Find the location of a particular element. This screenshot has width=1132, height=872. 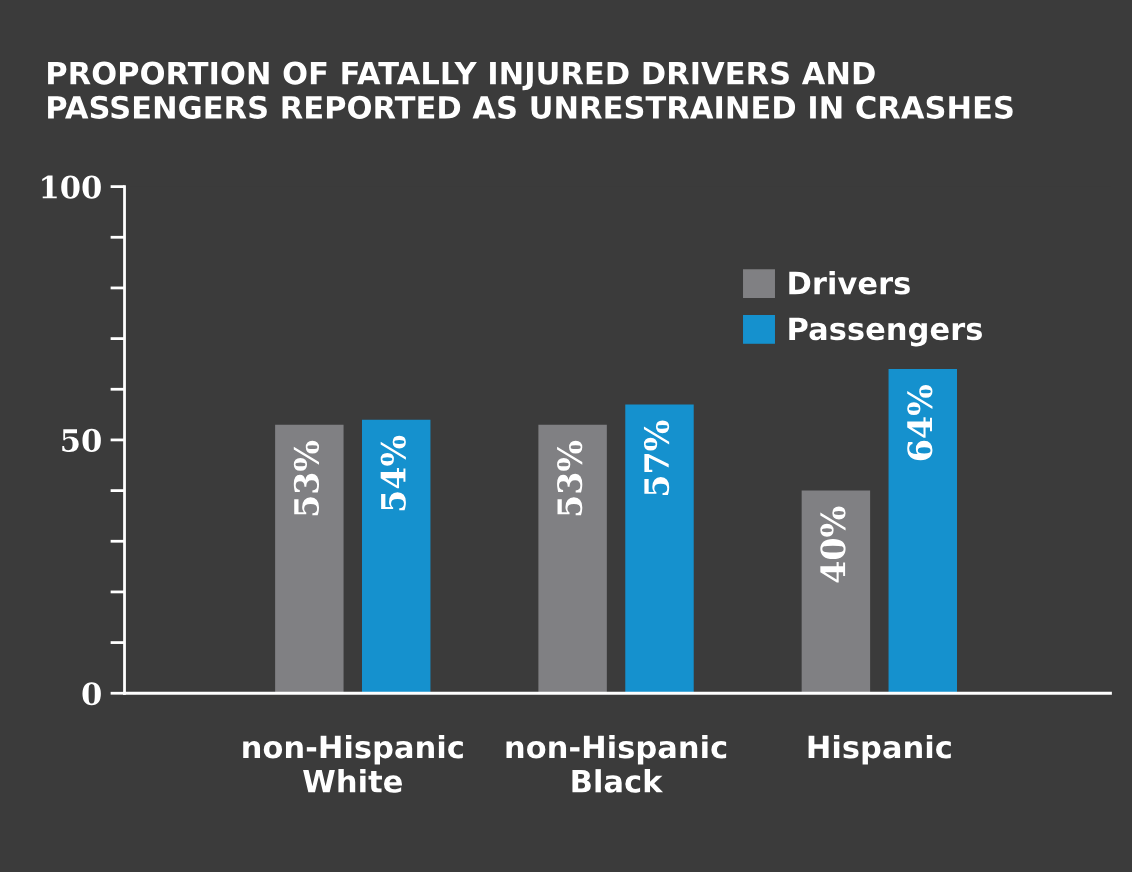

x-tick-label: Hispanic is located at coordinates (879, 749).